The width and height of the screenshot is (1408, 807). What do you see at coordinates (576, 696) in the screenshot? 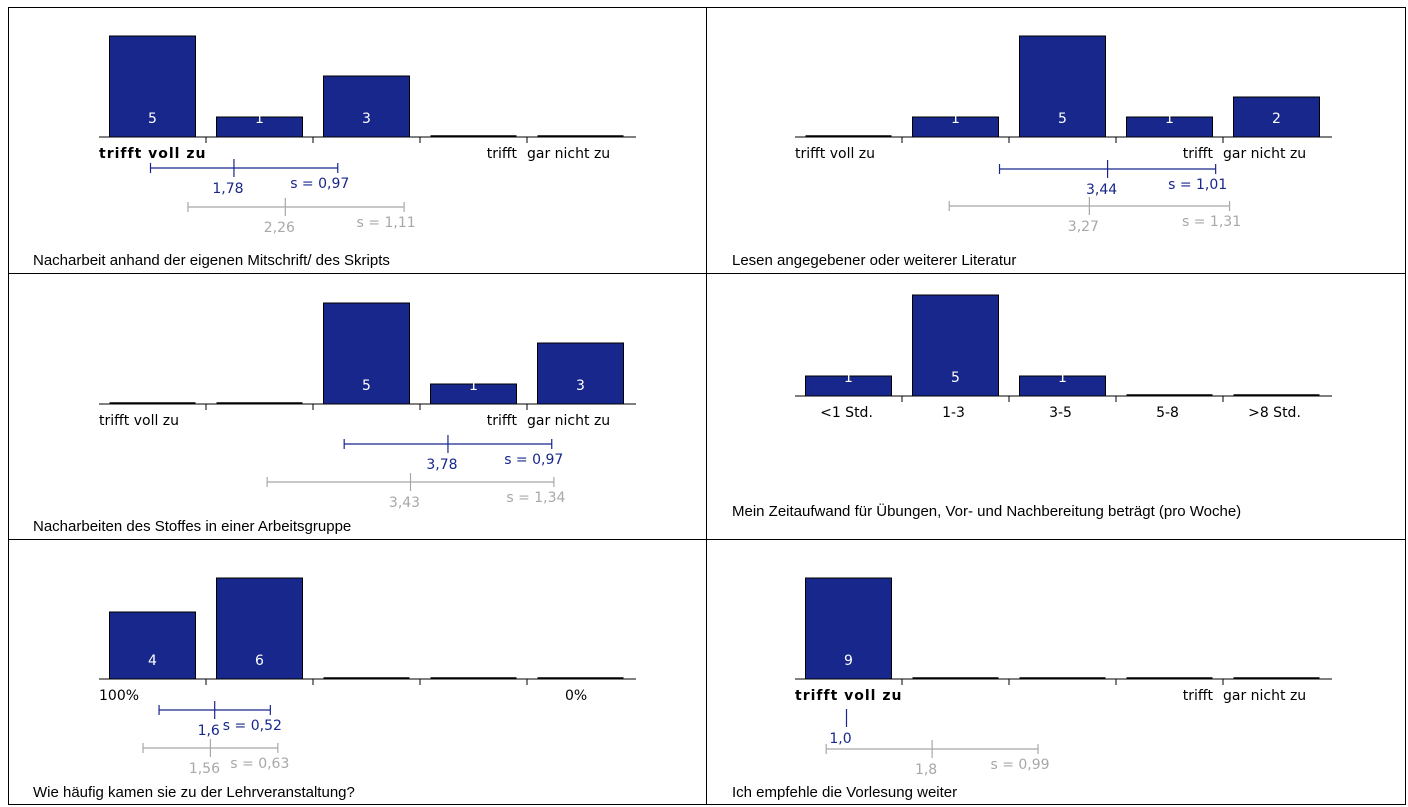
I see `scale-label-right-b: 0%` at bounding box center [576, 696].